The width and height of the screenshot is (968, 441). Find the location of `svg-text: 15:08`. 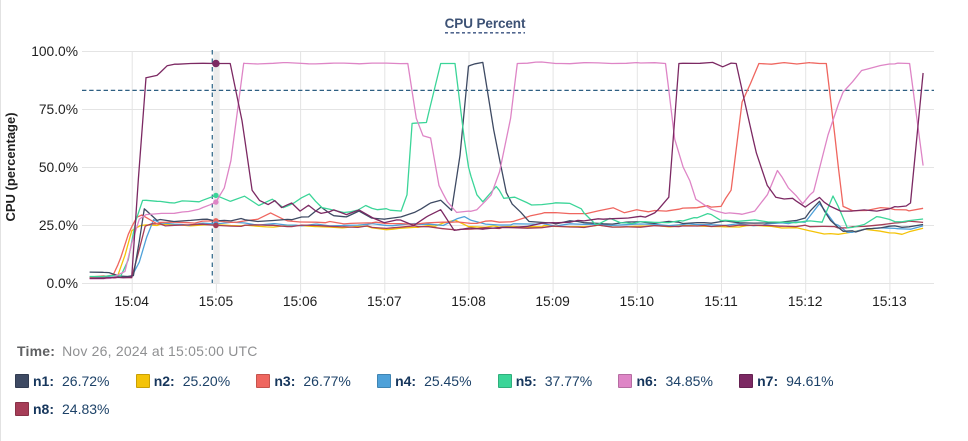

svg-text: 15:08 is located at coordinates (468, 301).